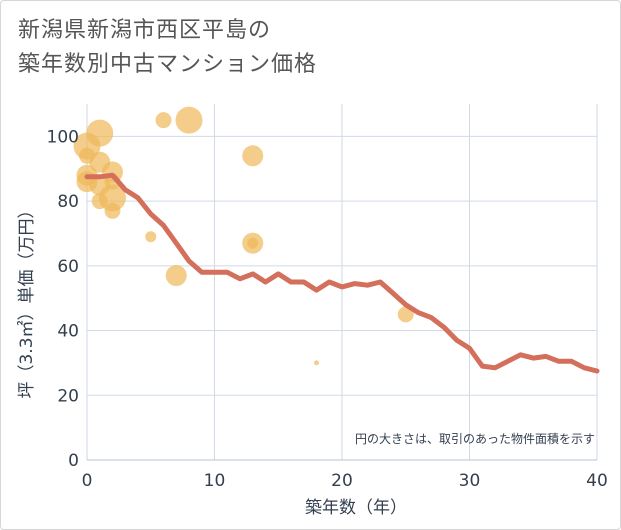 The width and height of the screenshot is (621, 530). Describe the element at coordinates (87, 481) in the screenshot. I see `x-tick-label: 0` at that location.